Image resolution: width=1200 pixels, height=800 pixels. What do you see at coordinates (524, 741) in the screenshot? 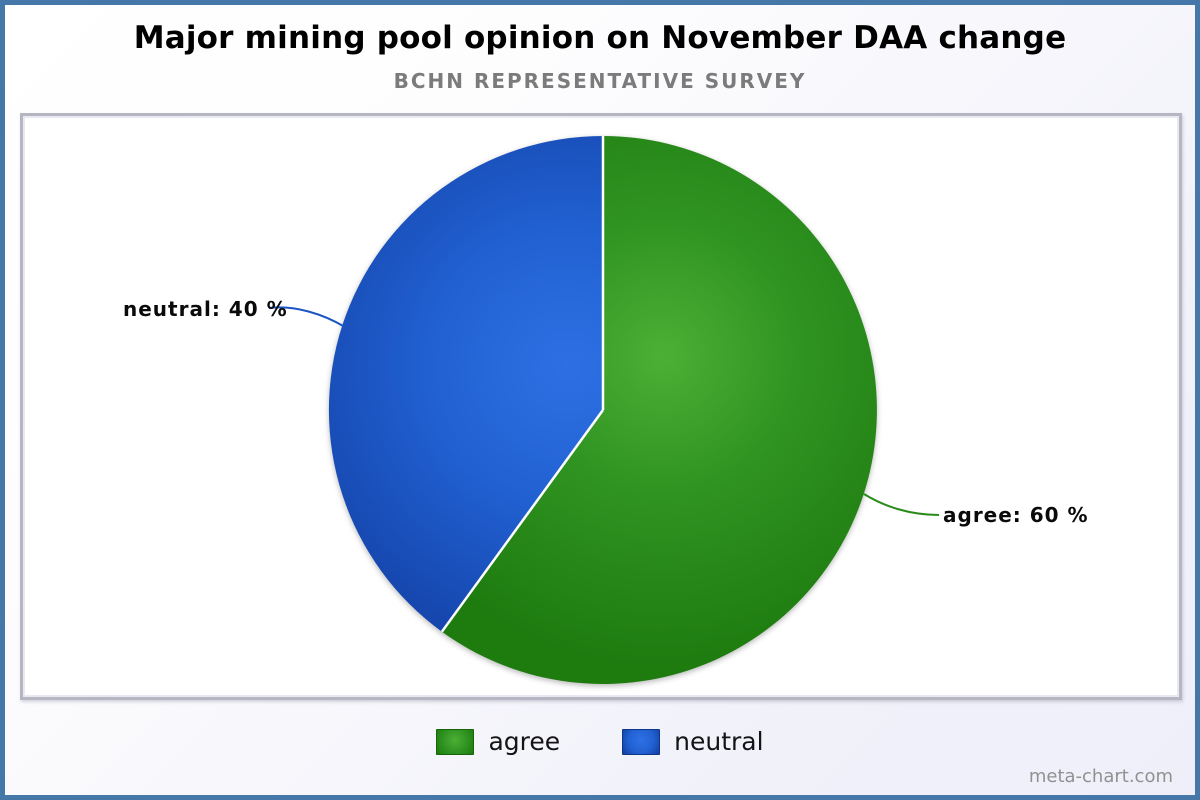
I see `legend-label-agree: agree` at bounding box center [524, 741].